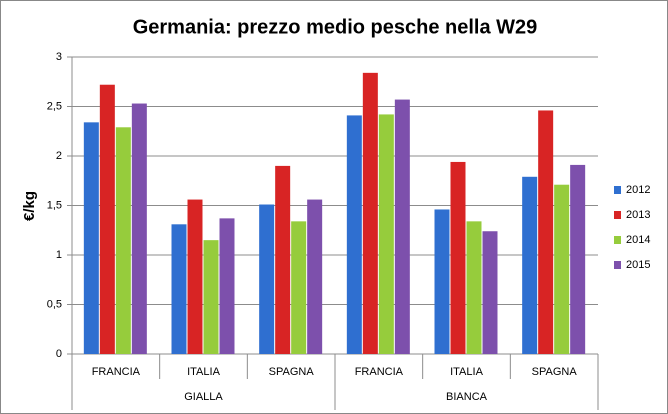 The image size is (668, 414). Describe the element at coordinates (59, 255) in the screenshot. I see `y-tick-label: 1` at that location.